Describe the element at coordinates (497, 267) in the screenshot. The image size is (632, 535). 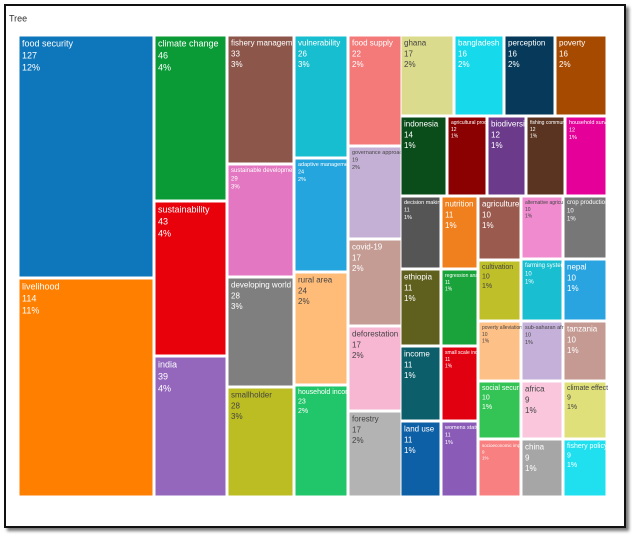
I see `tile-label: cultivation` at that location.